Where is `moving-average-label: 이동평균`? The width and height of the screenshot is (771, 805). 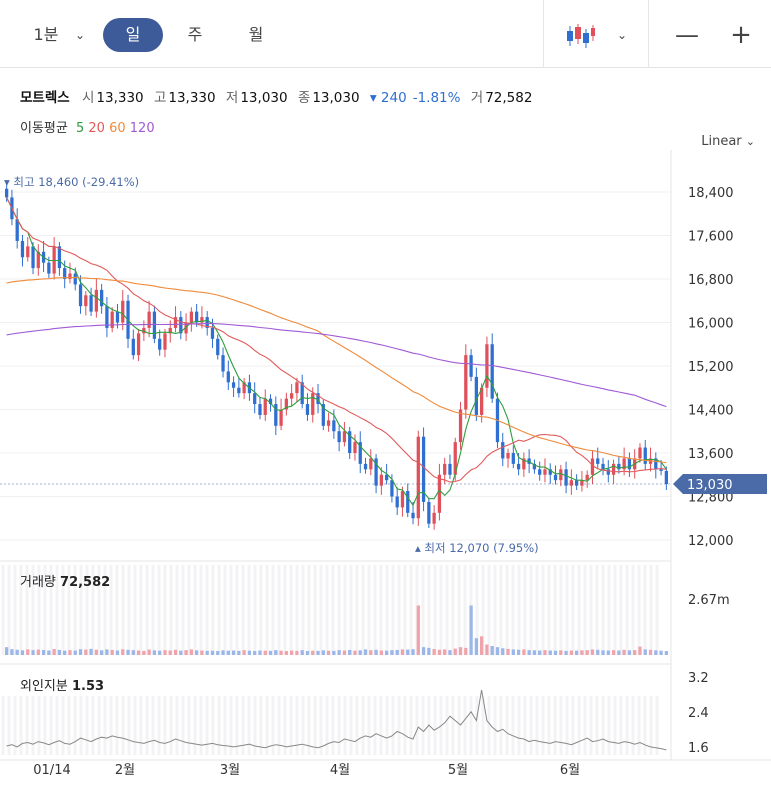 moving-average-label: 이동평균 is located at coordinates (44, 128).